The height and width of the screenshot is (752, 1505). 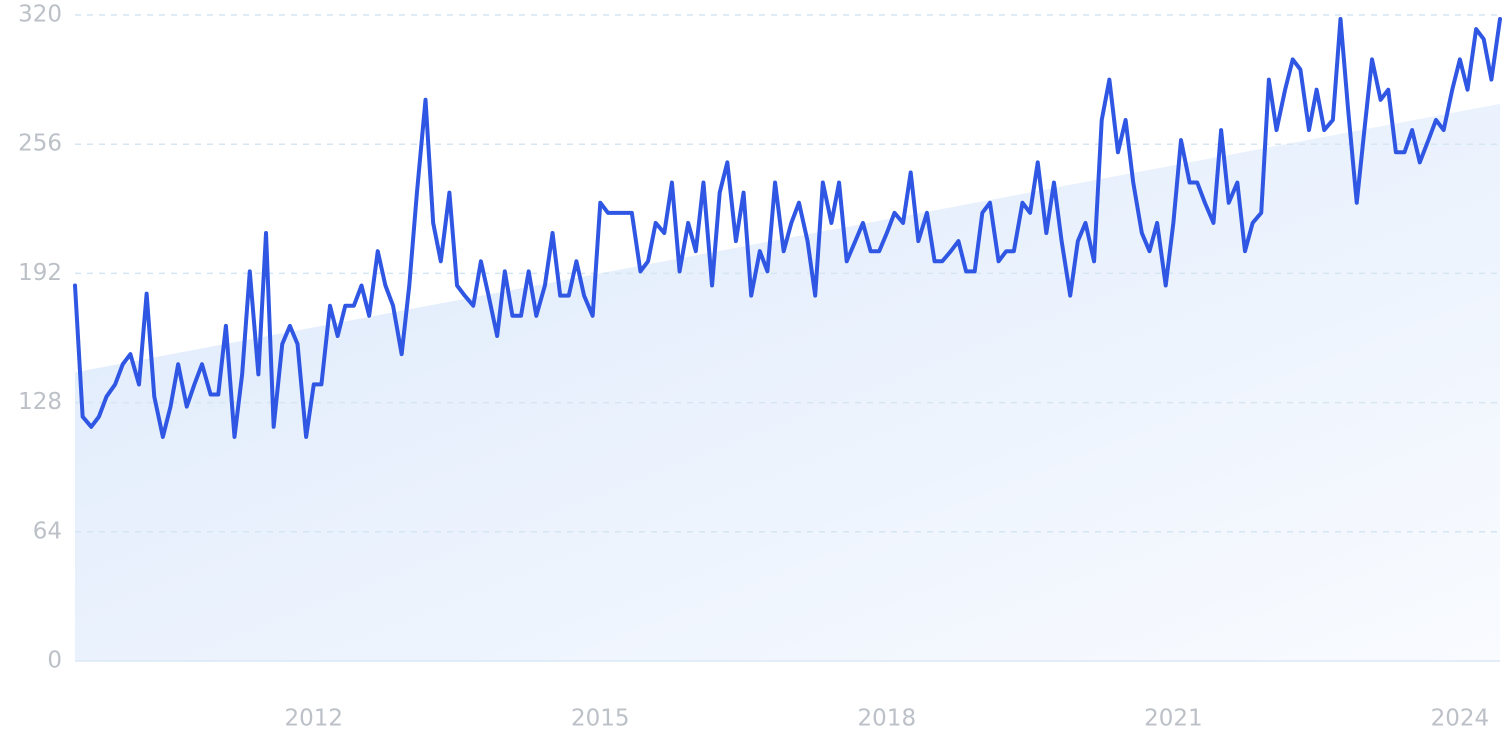 I want to click on y-tick-label: 192, so click(x=40, y=273).